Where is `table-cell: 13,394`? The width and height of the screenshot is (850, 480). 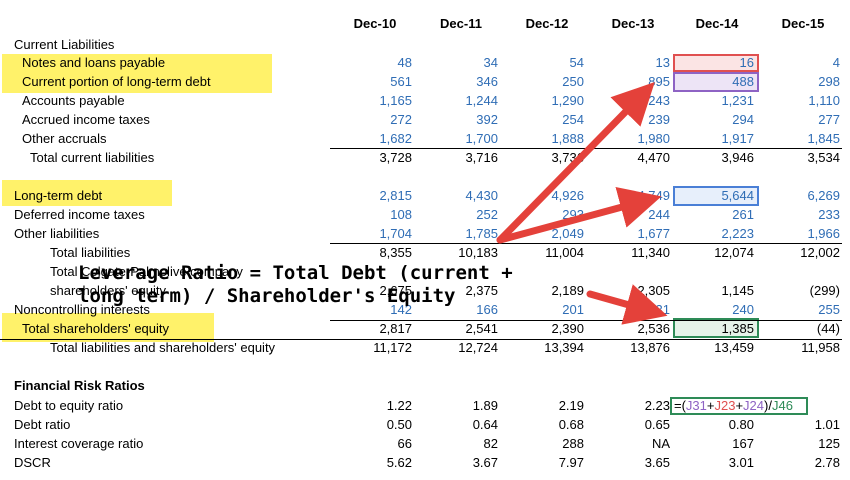
table-cell: 13,394 is located at coordinates (564, 347).